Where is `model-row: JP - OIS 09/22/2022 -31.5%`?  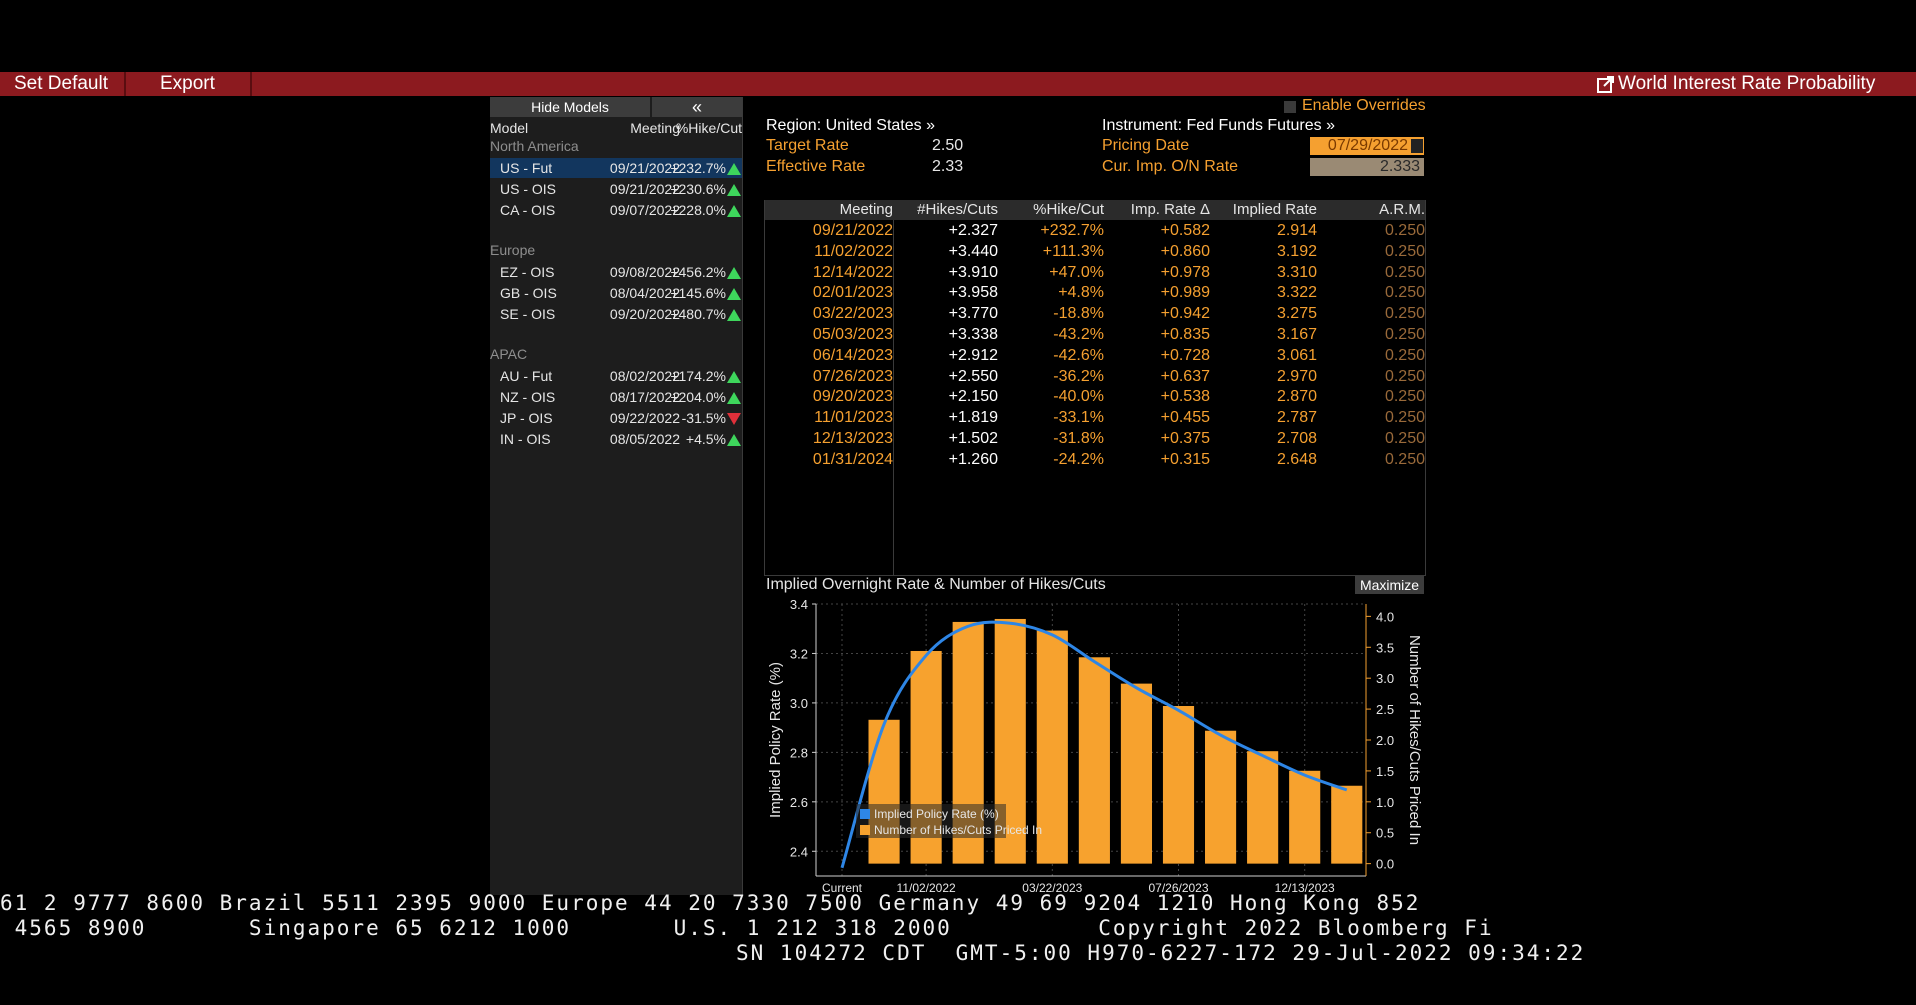 model-row: JP - OIS 09/22/2022 -31.5% is located at coordinates (616, 418).